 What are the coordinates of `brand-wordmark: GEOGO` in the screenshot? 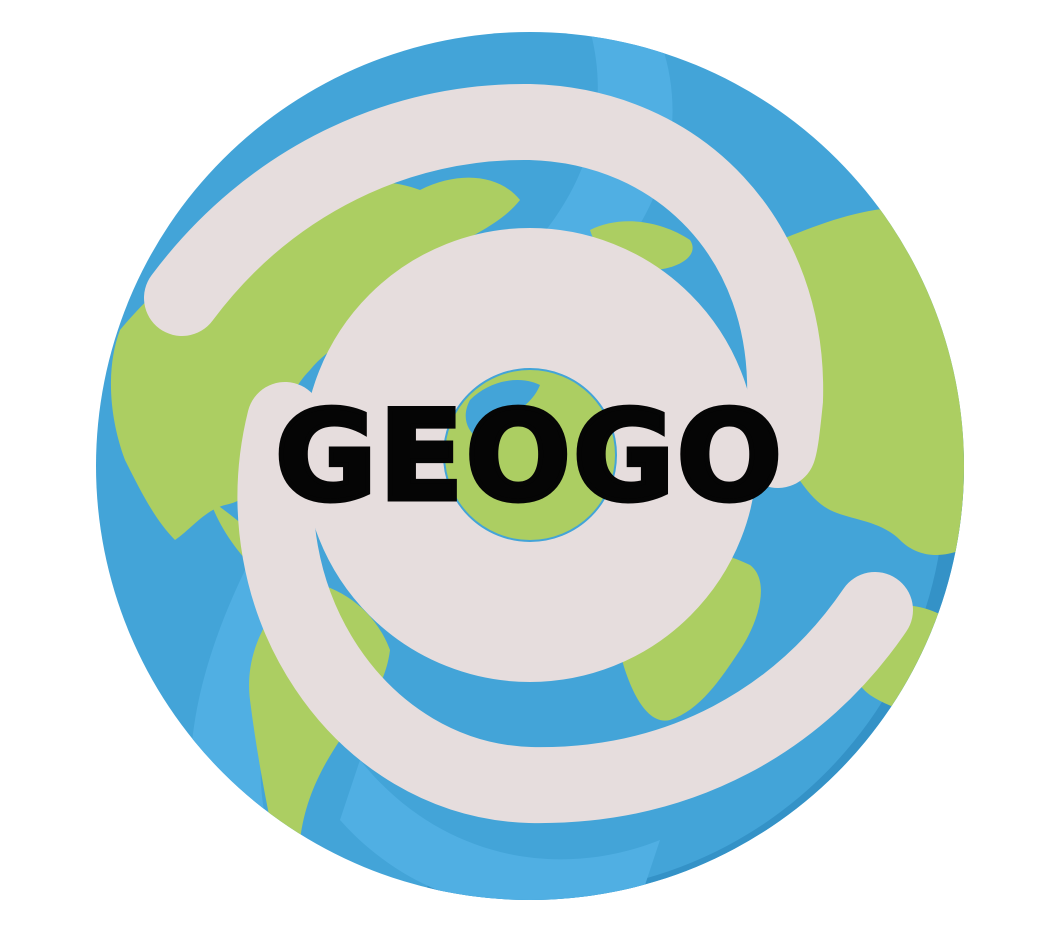 It's located at (528, 457).